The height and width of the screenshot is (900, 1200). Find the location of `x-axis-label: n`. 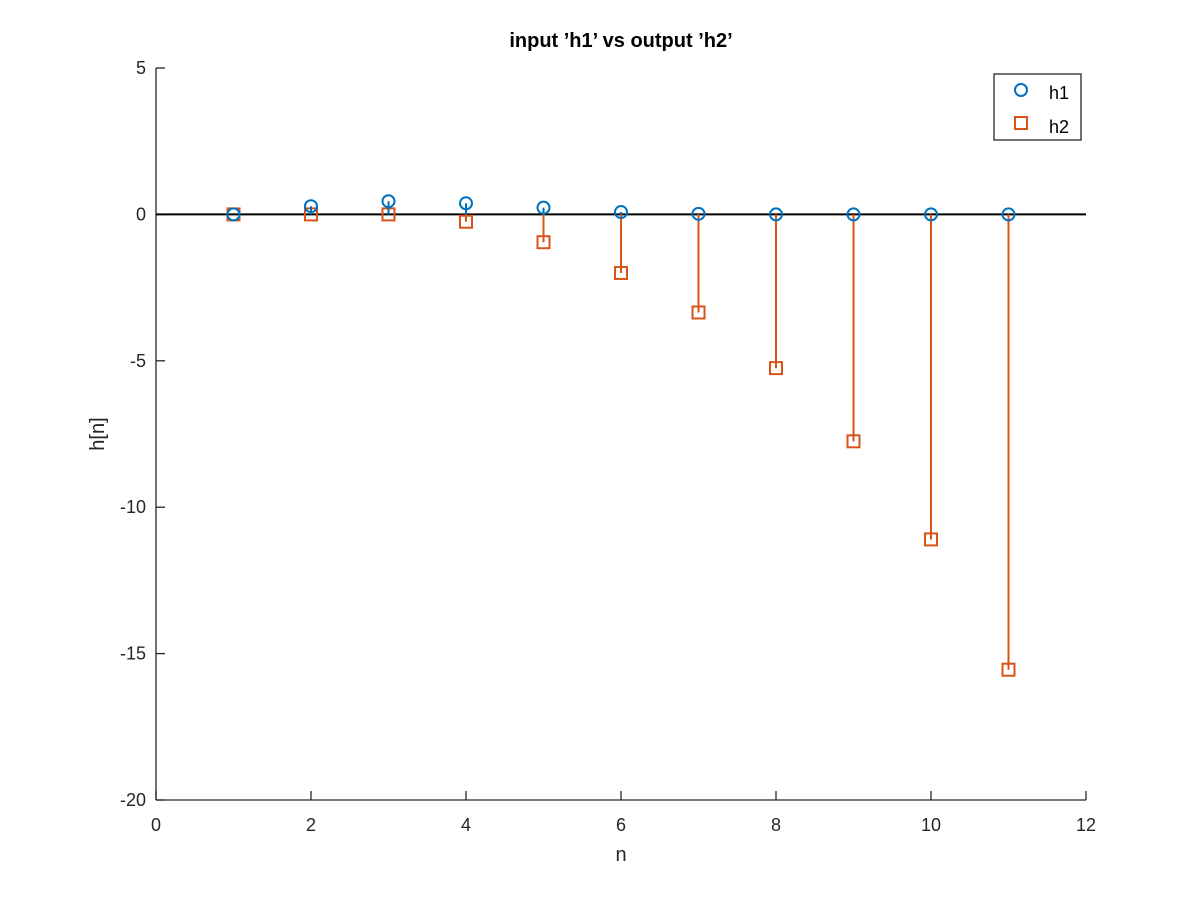

x-axis-label: n is located at coordinates (620, 855).